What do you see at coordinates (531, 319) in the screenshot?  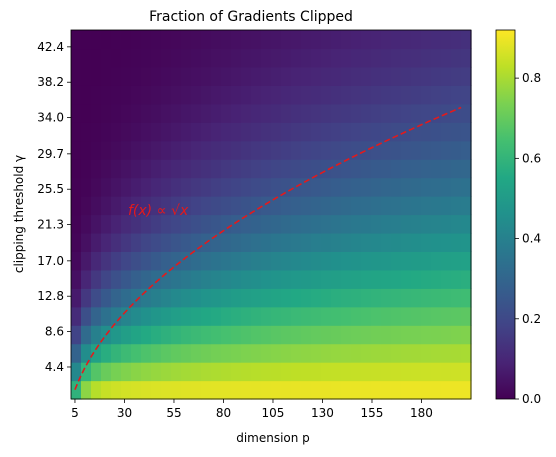 I see `colorbar-tick-label: 0.2` at bounding box center [531, 319].